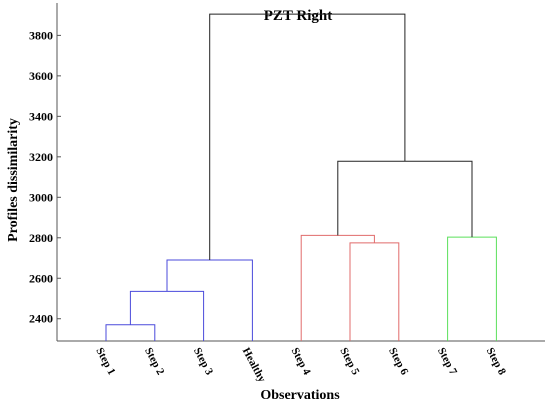 This screenshot has width=550, height=406. Describe the element at coordinates (496, 362) in the screenshot. I see `leaf-label: Step 8` at that location.